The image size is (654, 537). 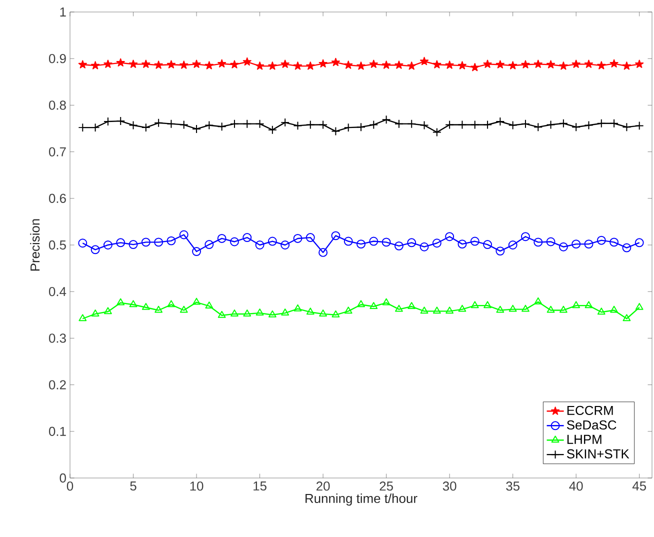 I want to click on x-tick-label: 10, so click(x=197, y=486).